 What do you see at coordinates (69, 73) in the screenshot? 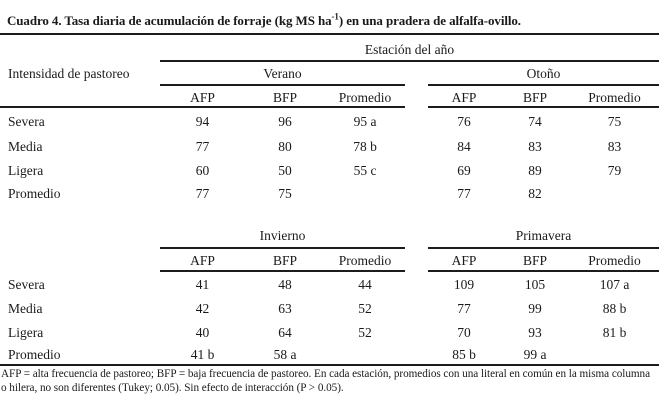
I see `row-label-header: Intensidad de pastoreo` at bounding box center [69, 73].